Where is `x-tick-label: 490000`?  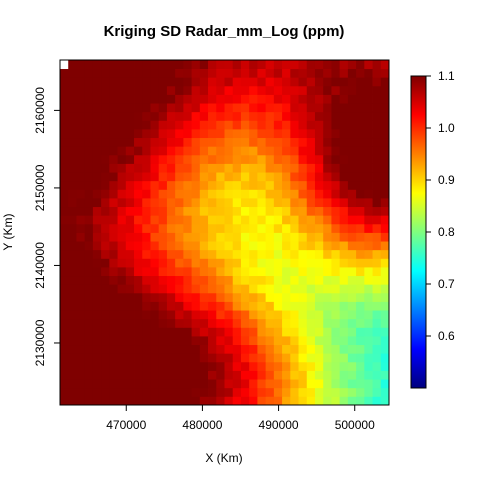 x-tick-label: 490000 is located at coordinates (279, 425).